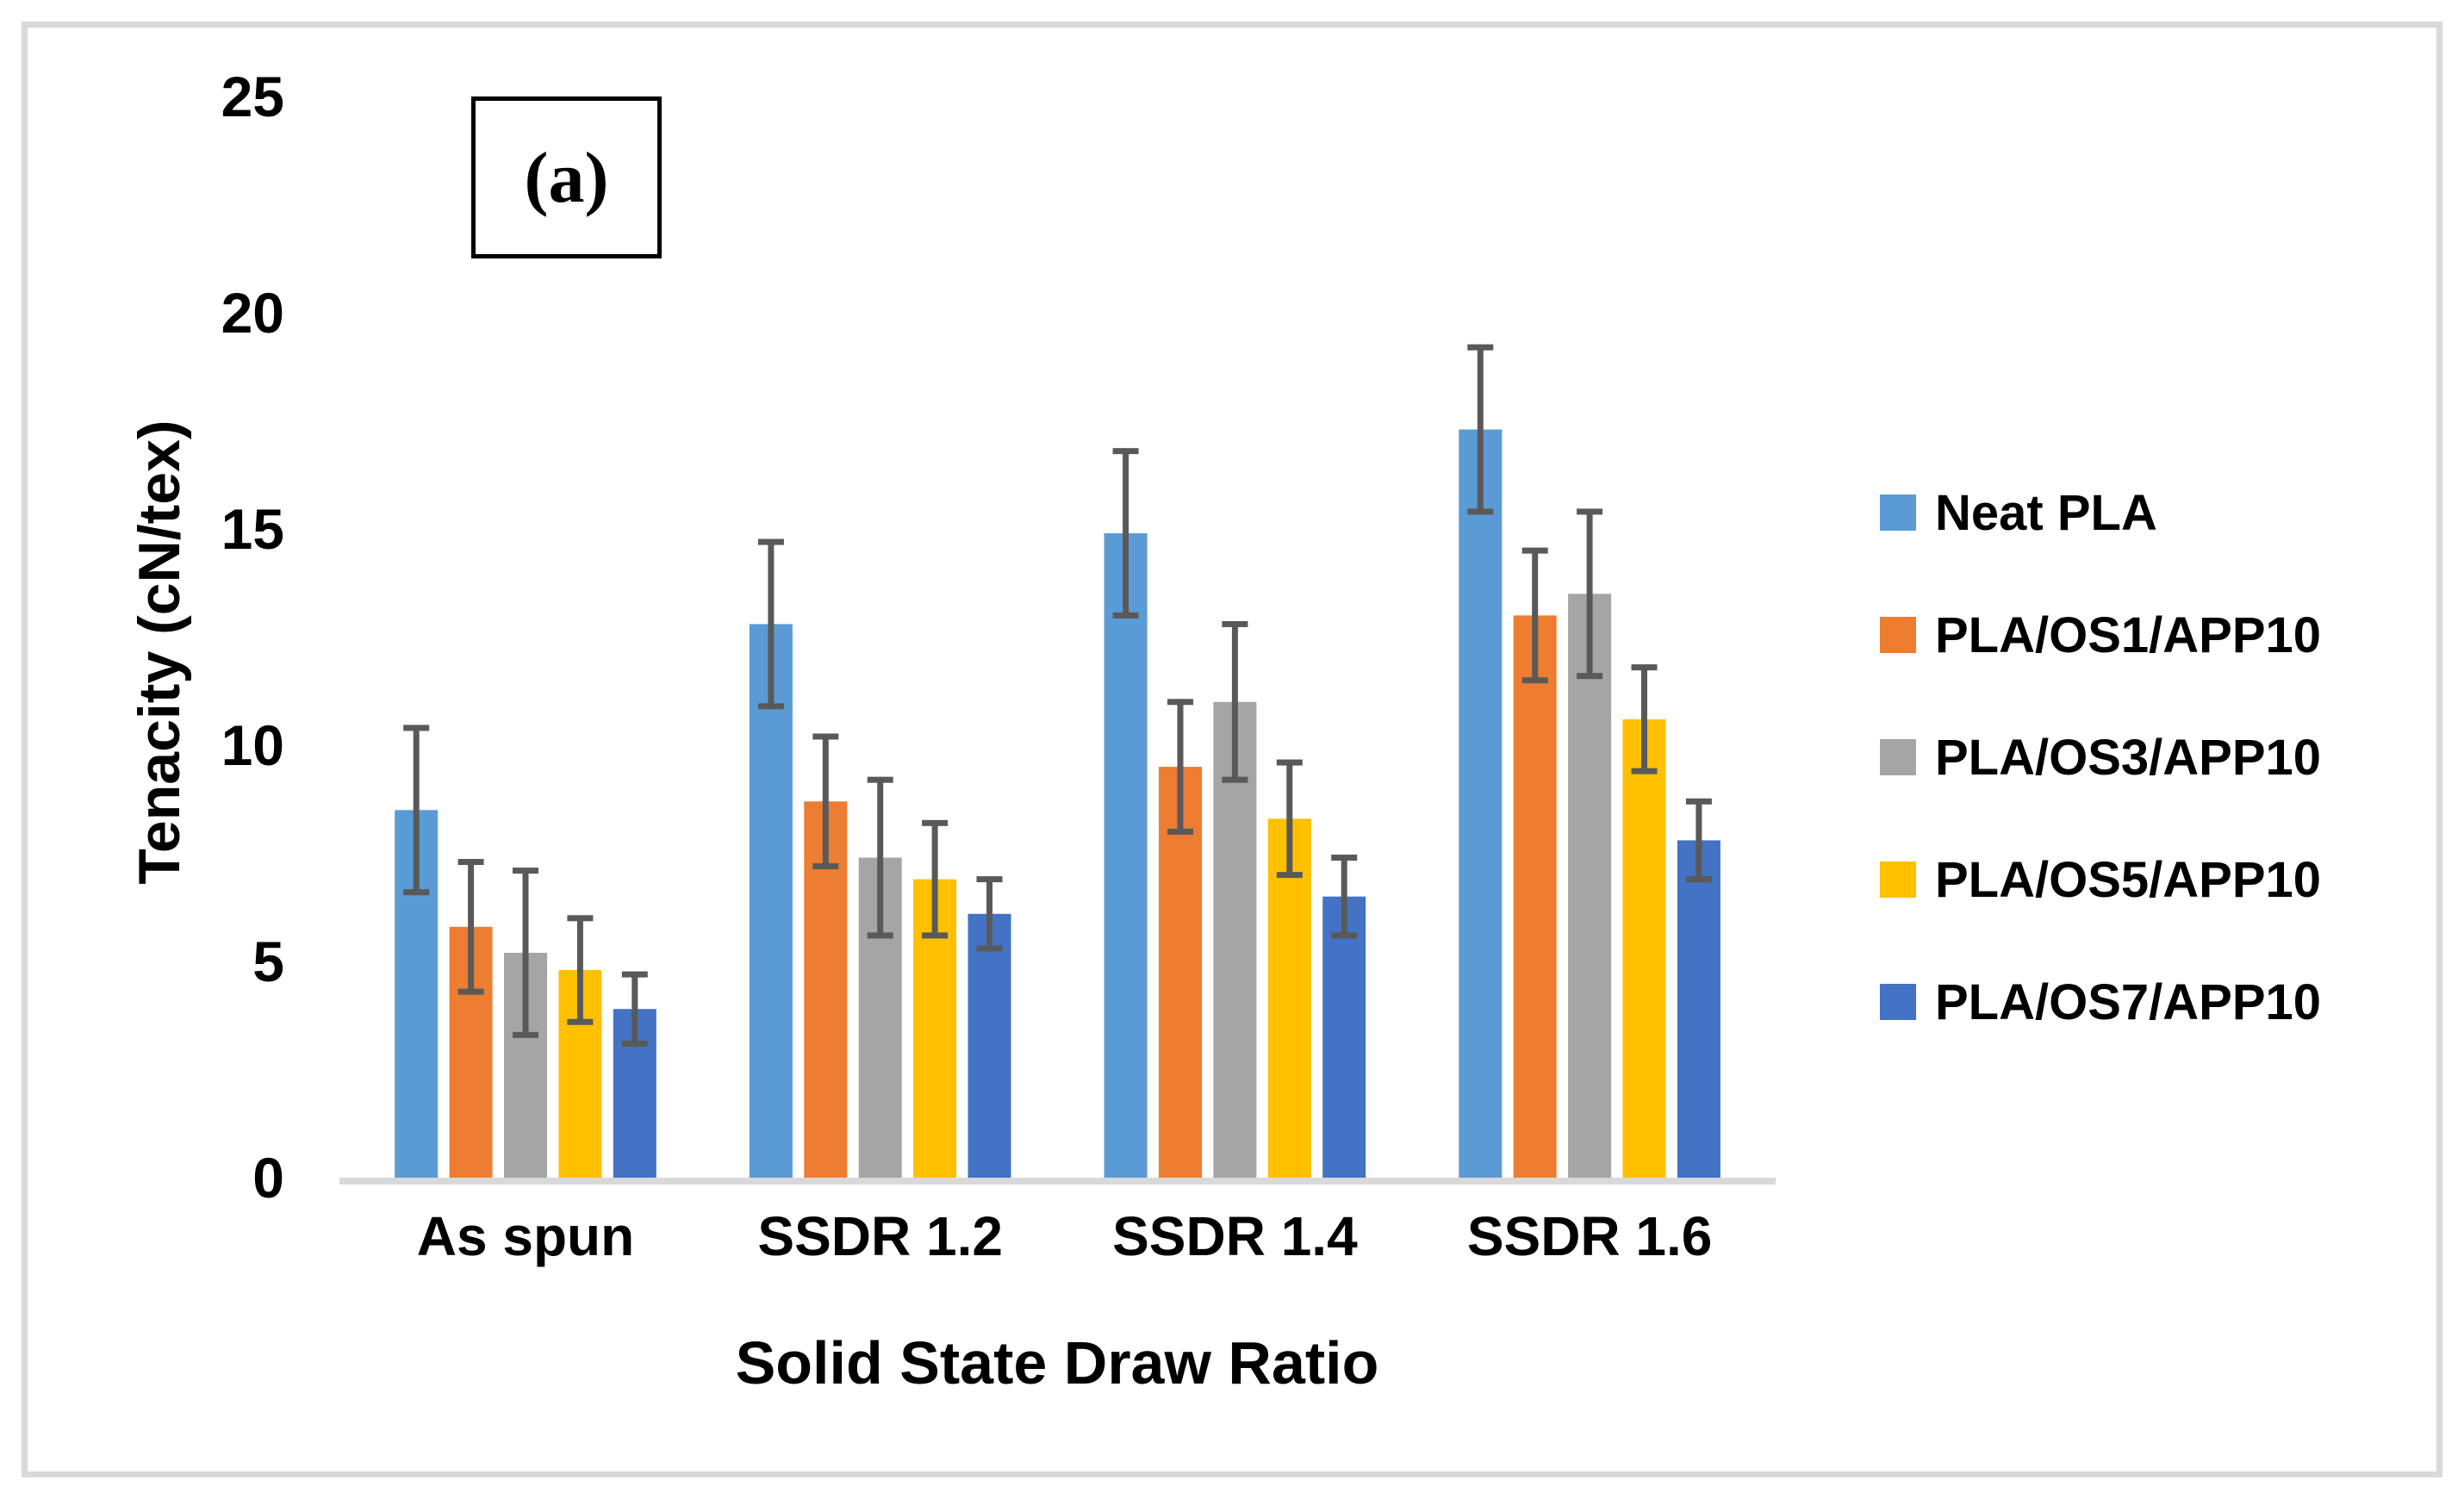 This screenshot has height=1499, width=2464. I want to click on panel-annotation-label: (a), so click(567, 177).